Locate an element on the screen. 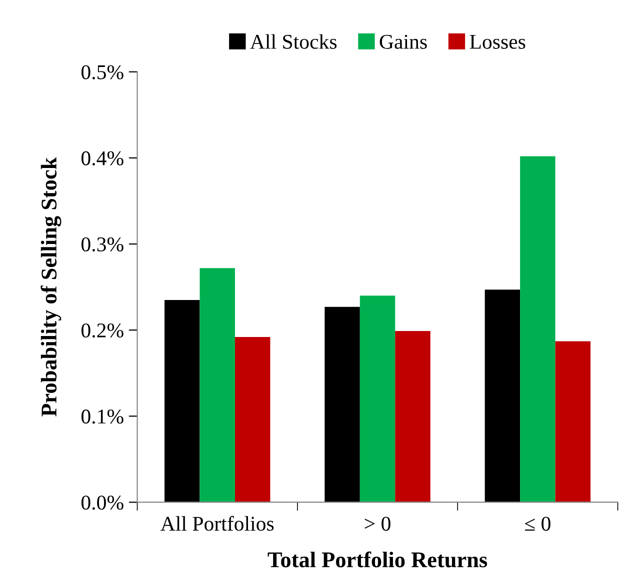  x-tick-label: All Portfolios is located at coordinates (217, 523).